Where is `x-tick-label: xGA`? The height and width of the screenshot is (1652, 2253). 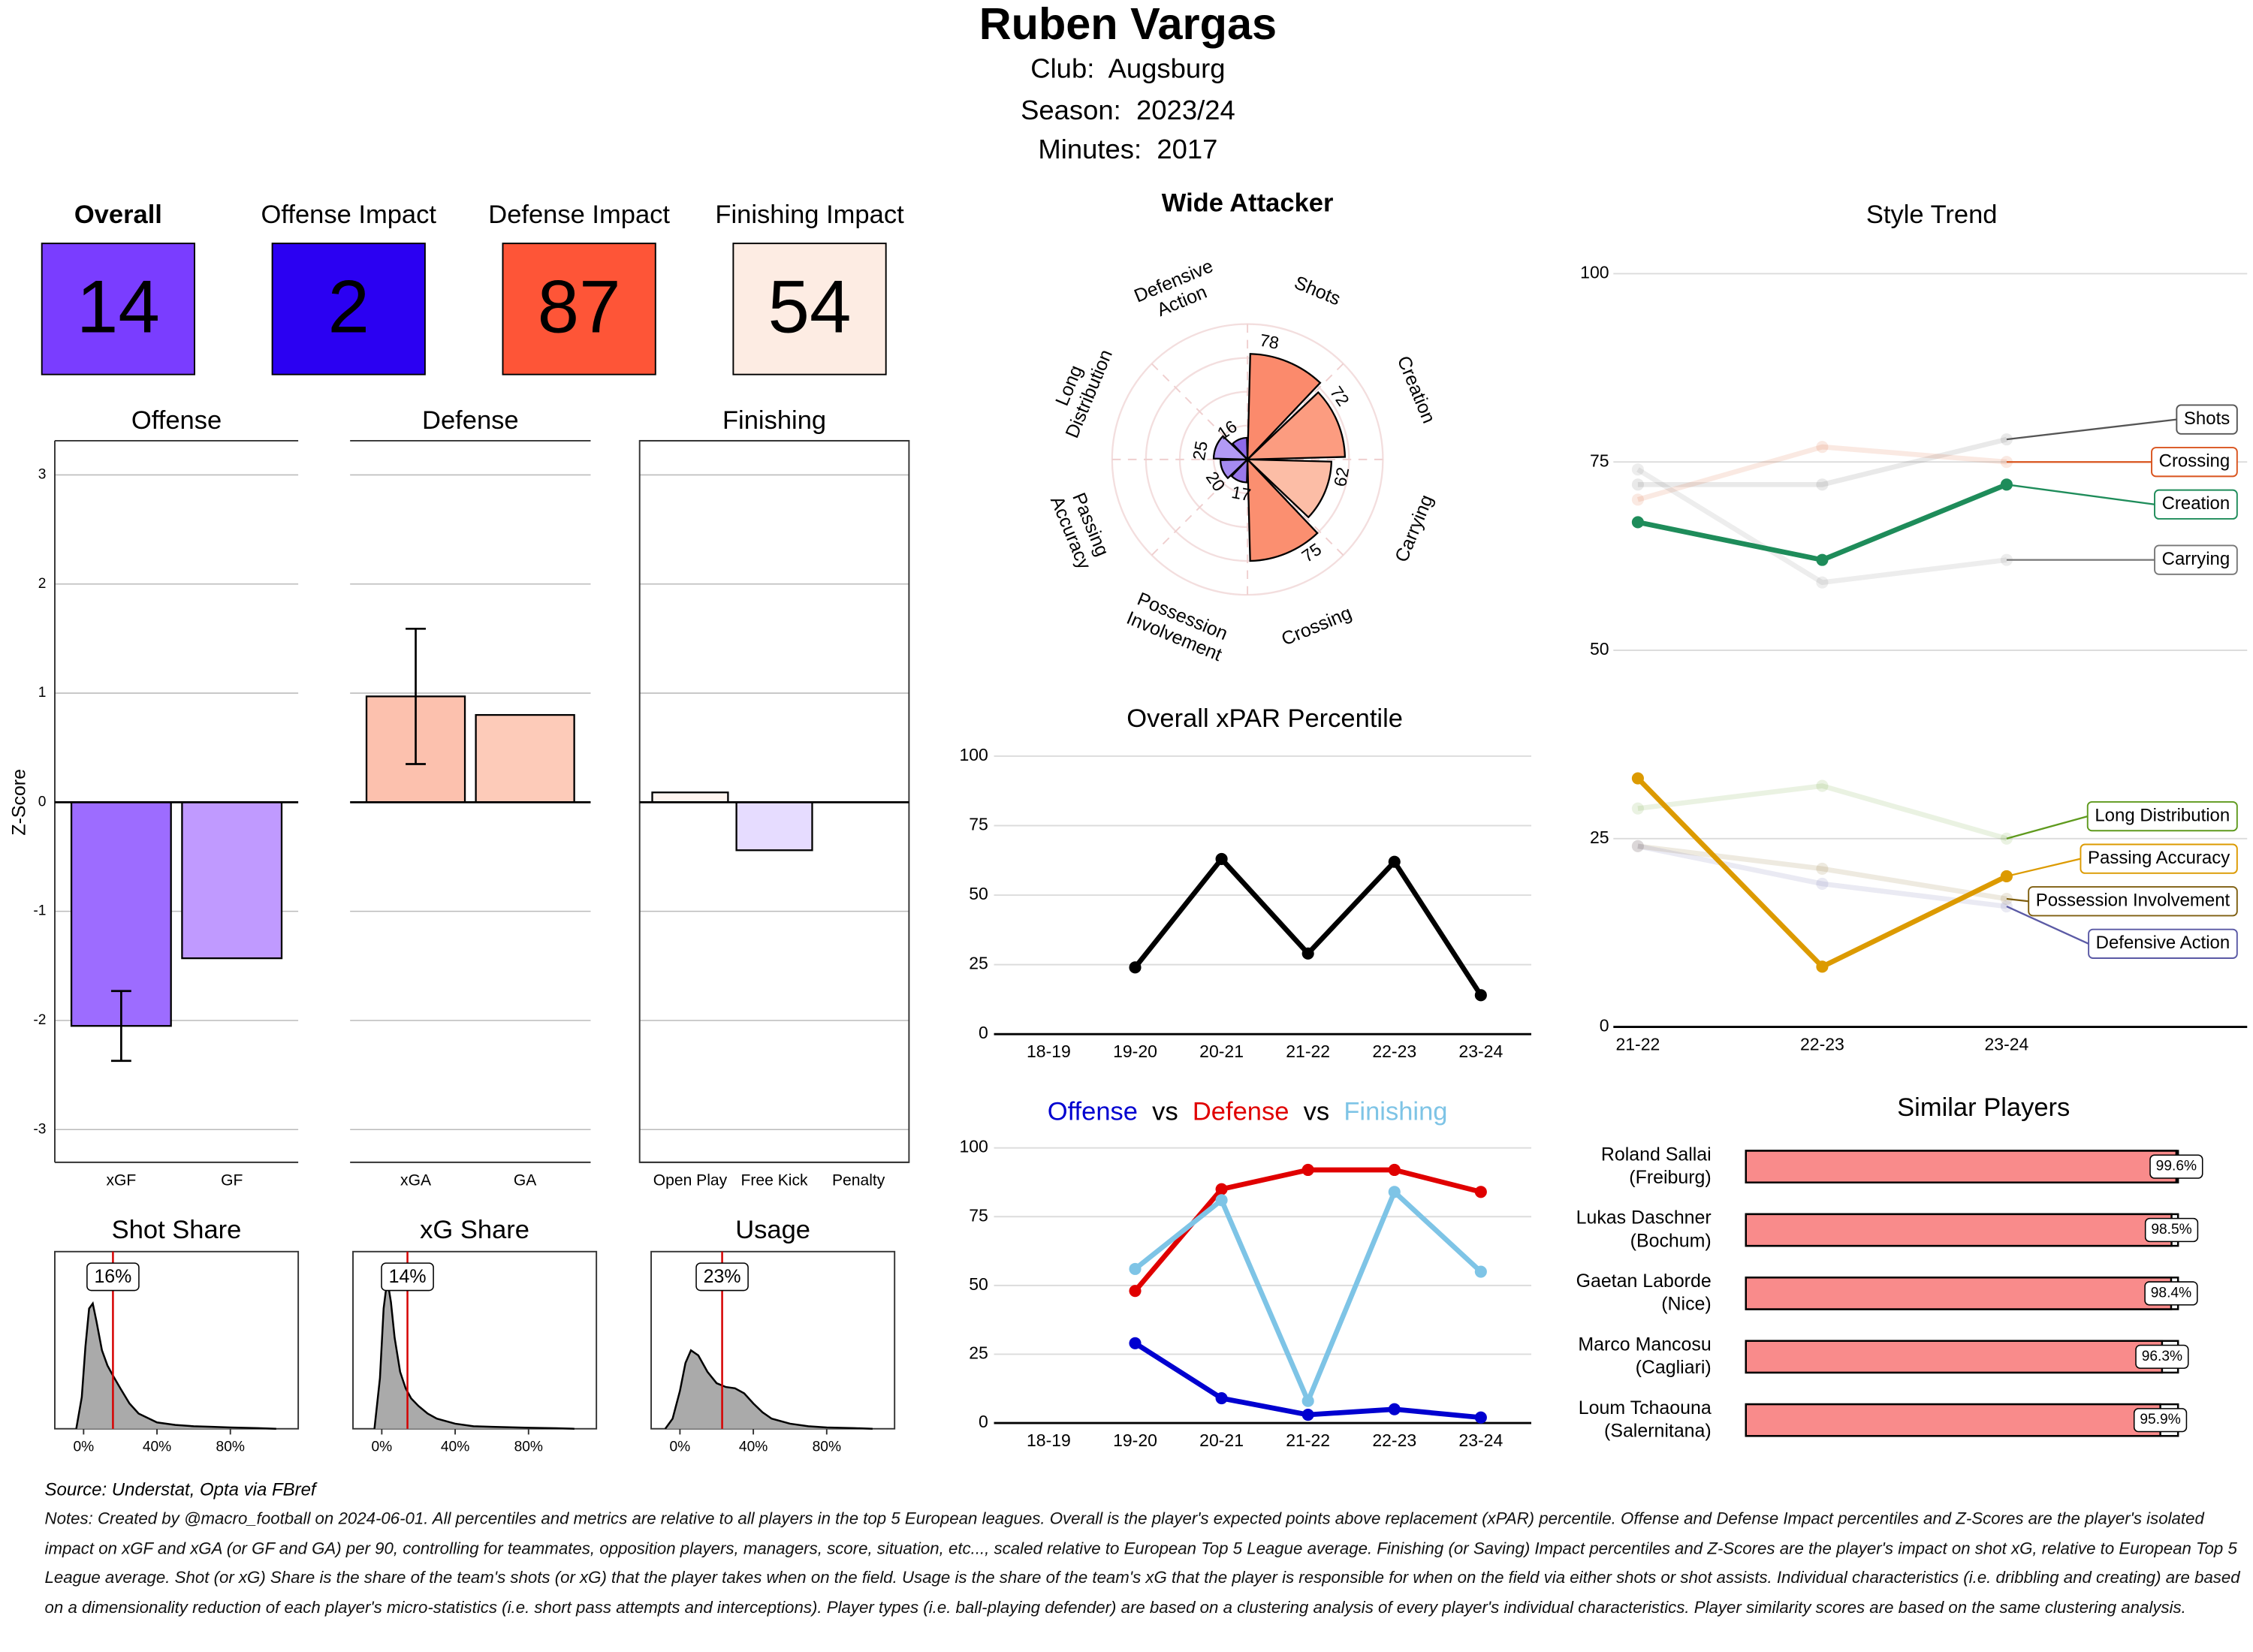 x-tick-label: xGA is located at coordinates (416, 1180).